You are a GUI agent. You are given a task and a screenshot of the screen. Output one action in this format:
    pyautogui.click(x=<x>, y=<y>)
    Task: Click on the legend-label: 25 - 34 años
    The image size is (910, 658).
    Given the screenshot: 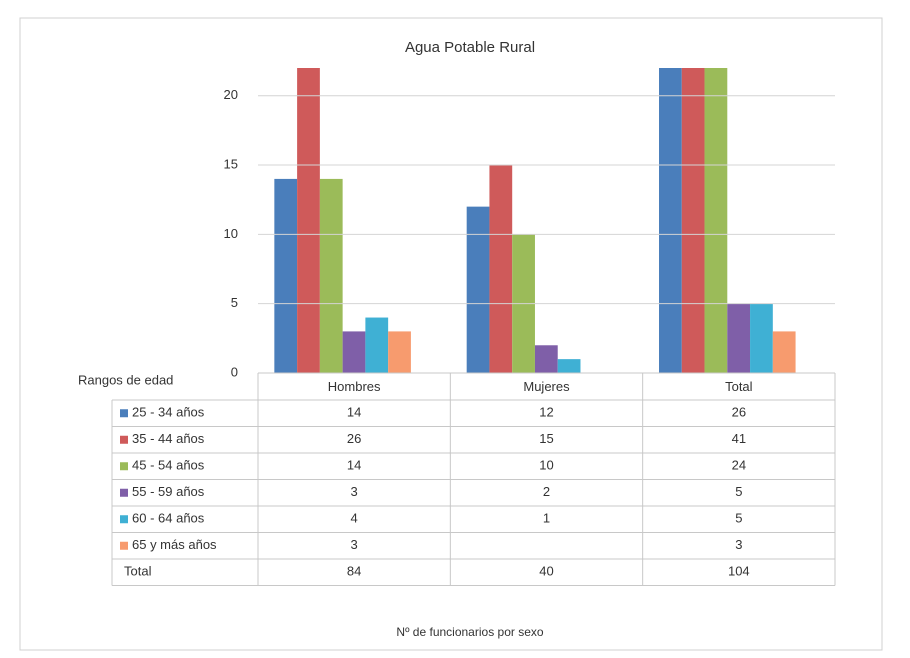 What is the action you would take?
    pyautogui.click(x=168, y=412)
    